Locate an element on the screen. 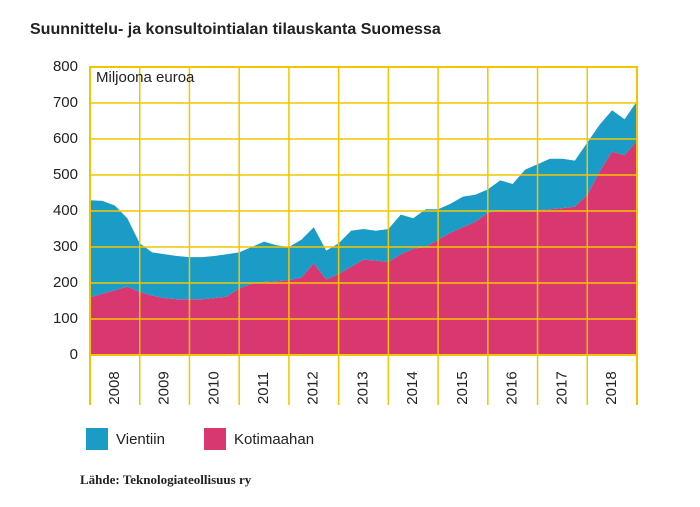  legend-label: Vientiin is located at coordinates (140, 439).